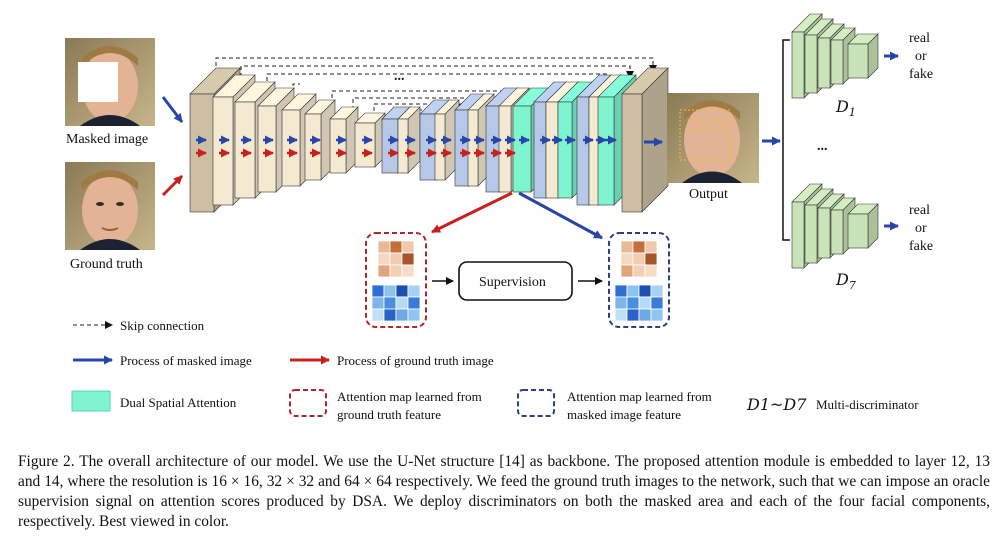 This screenshot has width=1005, height=546. Describe the element at coordinates (845, 108) in the screenshot. I see `d1-label: D1` at that location.